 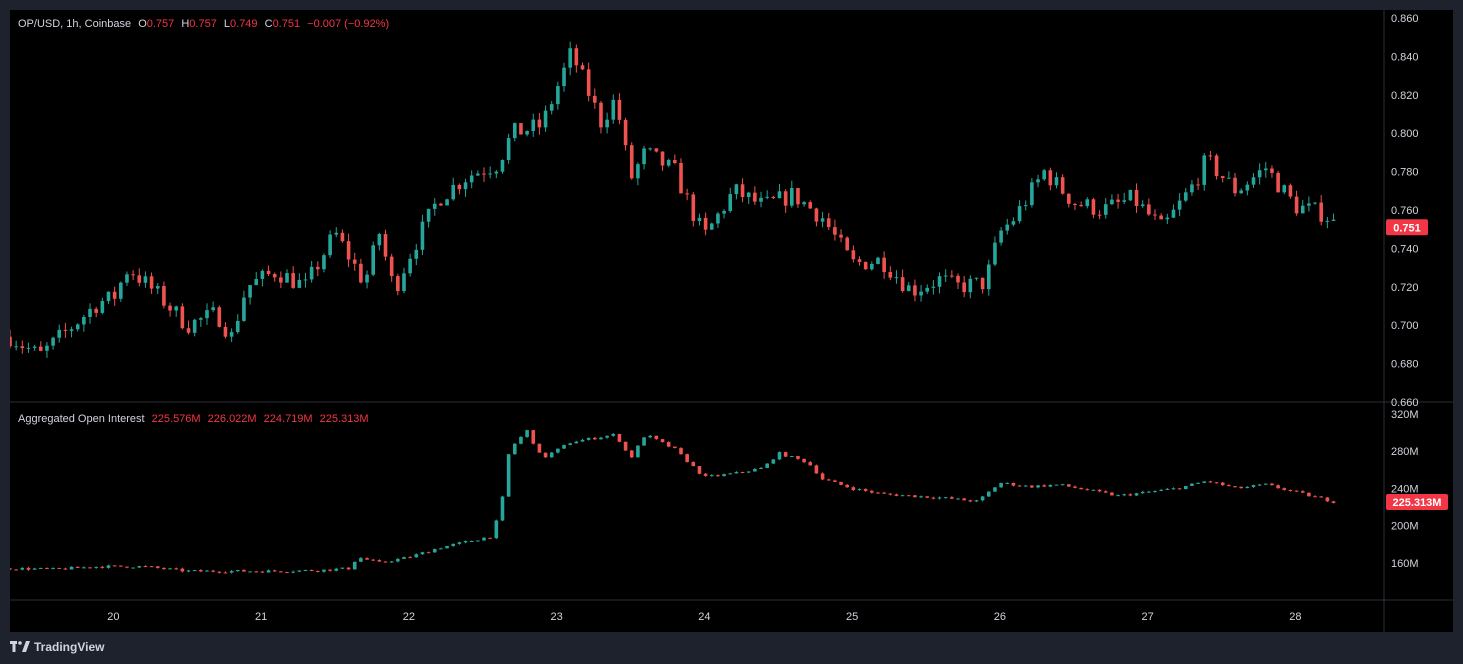 I want to click on last-oi-tag, so click(x=1417, y=502).